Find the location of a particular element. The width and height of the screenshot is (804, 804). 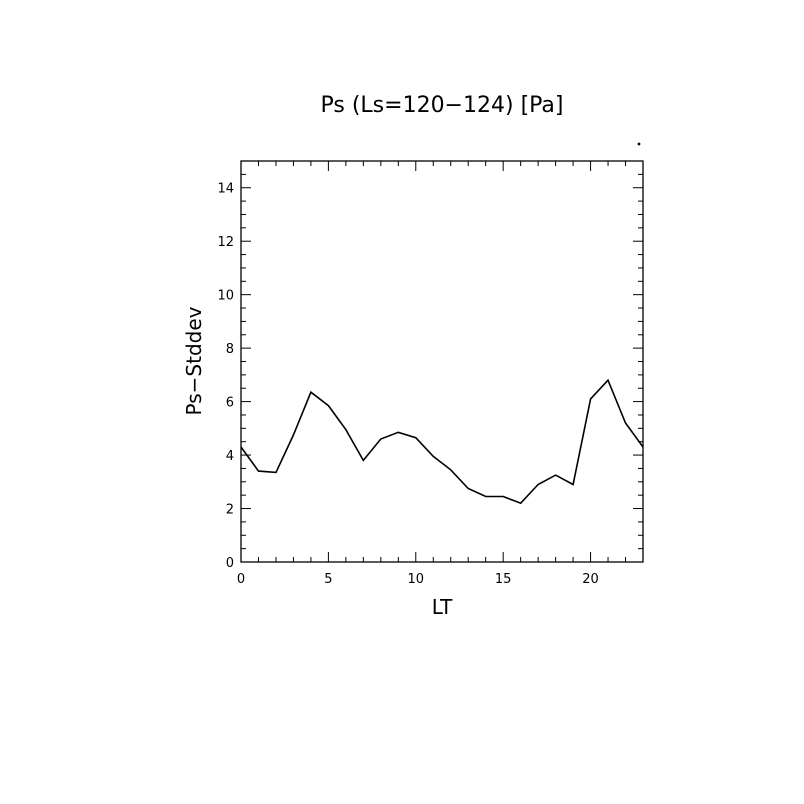

x-tick-label: 20 is located at coordinates (590, 579).